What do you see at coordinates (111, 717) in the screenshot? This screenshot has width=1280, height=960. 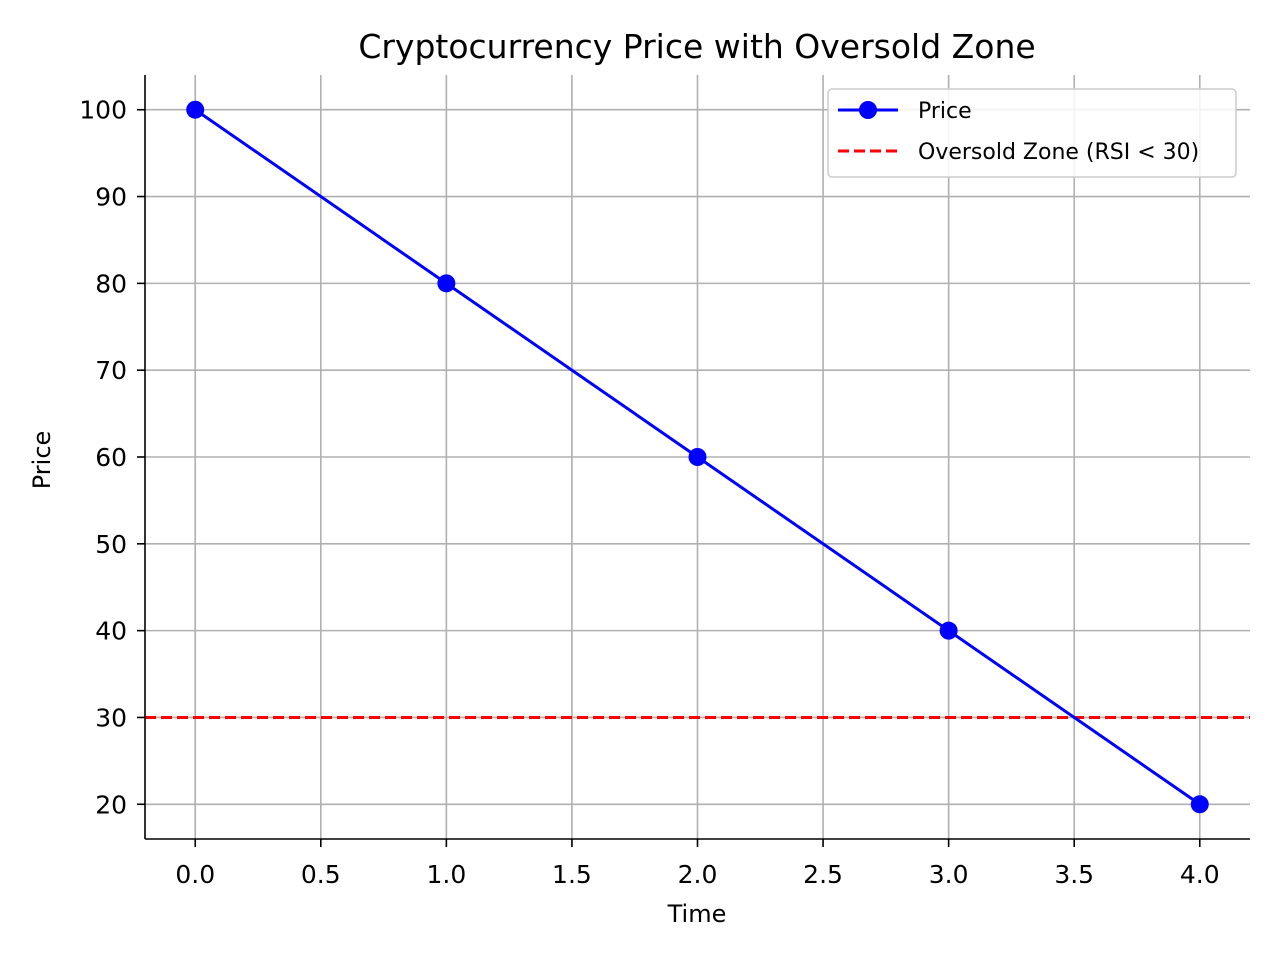 I see `y-tick-label: 30` at bounding box center [111, 717].